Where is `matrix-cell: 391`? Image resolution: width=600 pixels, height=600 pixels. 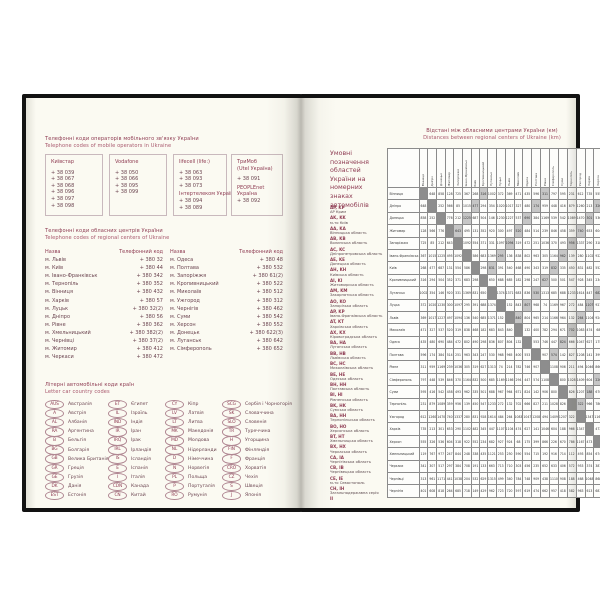
matrix-cell: 391 is located at coordinates (500, 268).